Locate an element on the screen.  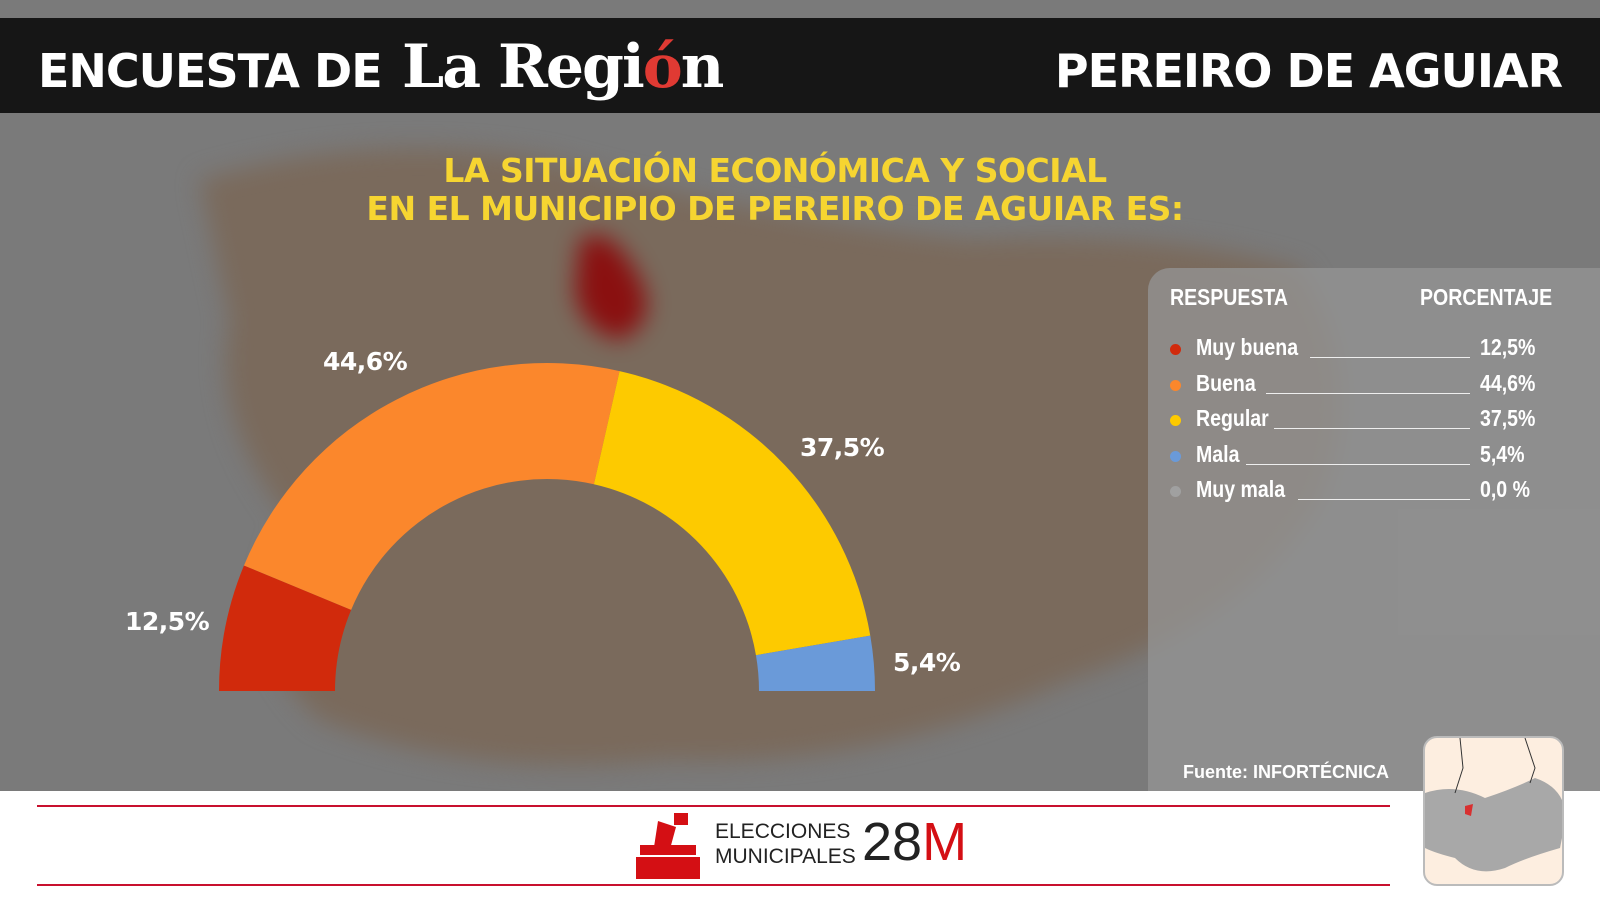
la-region-logo: La Región is located at coordinates (563, 67).